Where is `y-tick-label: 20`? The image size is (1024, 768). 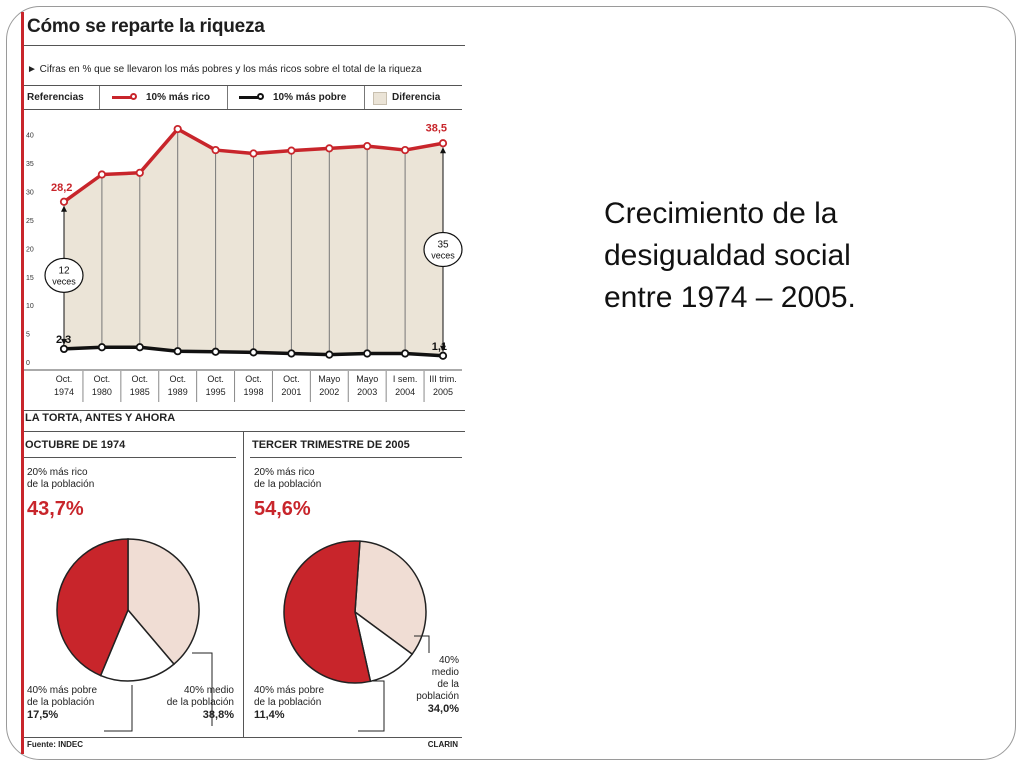
y-tick-label: 20 is located at coordinates (30, 249).